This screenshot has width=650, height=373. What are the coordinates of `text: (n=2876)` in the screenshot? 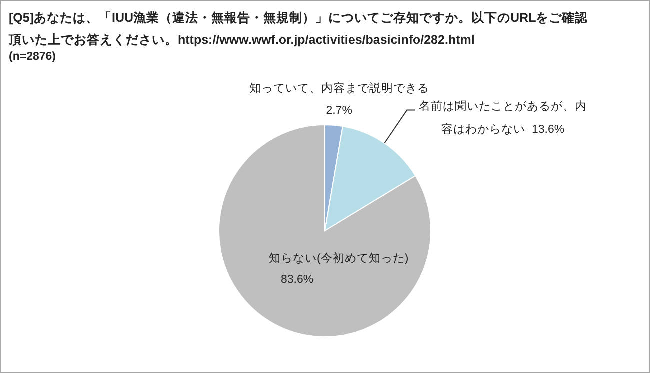 It's located at (32, 57).